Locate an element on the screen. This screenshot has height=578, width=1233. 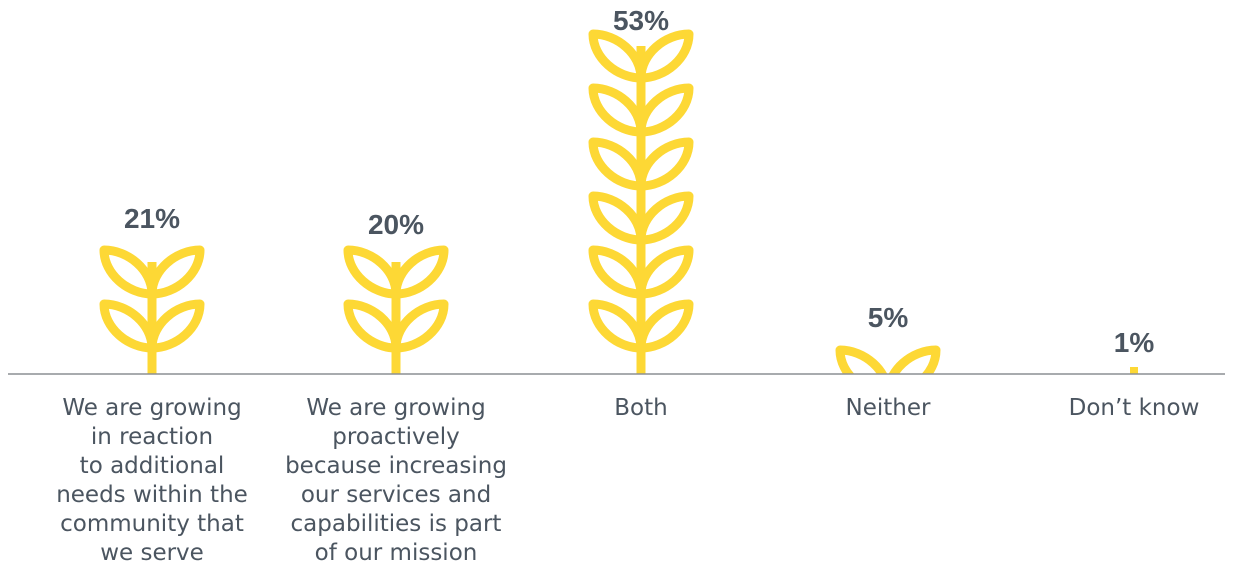
value-label-4: 5% is located at coordinates (888, 317).